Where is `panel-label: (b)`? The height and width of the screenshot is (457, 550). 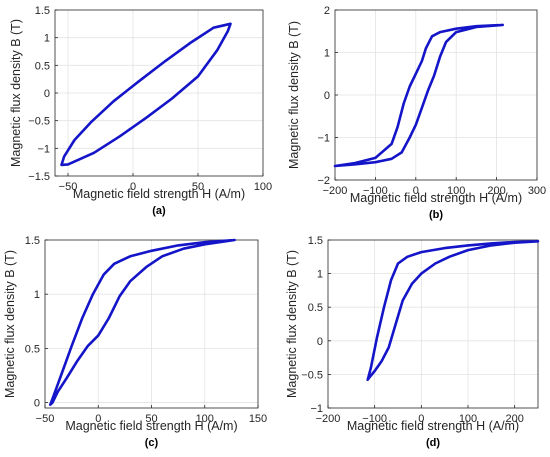 panel-label: (b) is located at coordinates (436, 215).